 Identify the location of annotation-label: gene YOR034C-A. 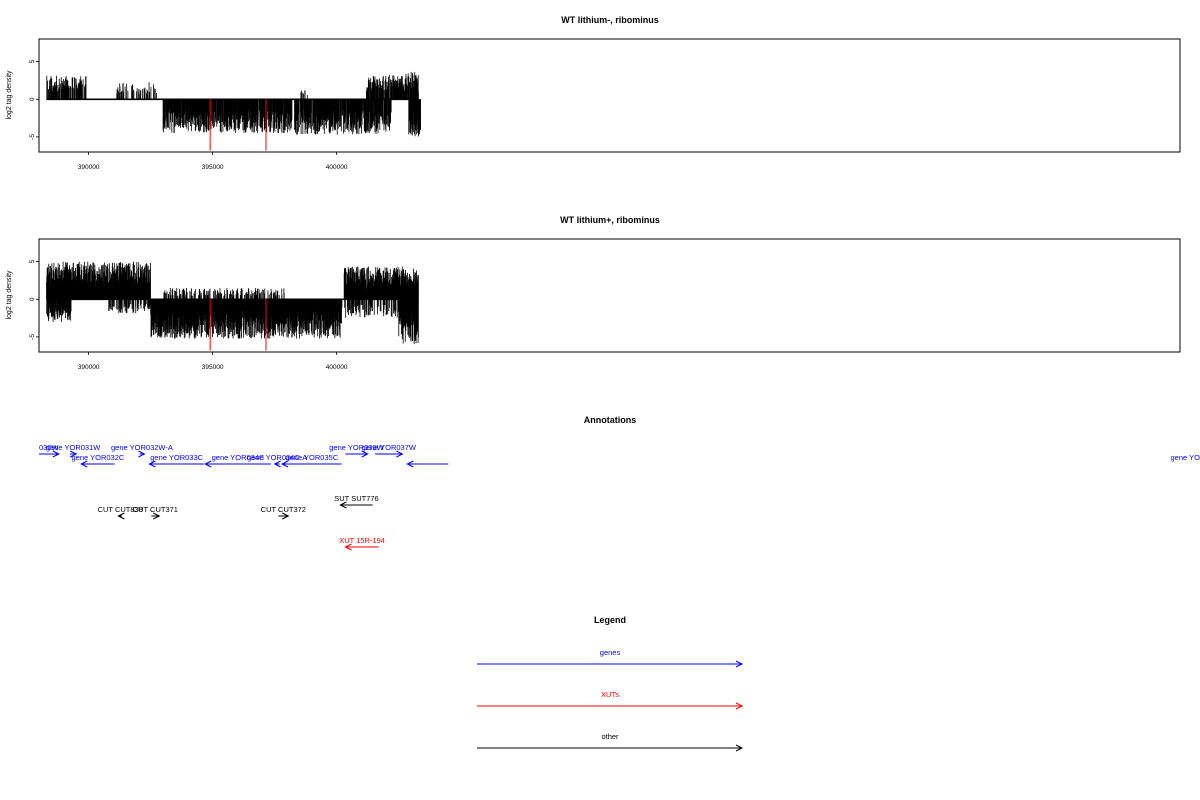
(277, 457).